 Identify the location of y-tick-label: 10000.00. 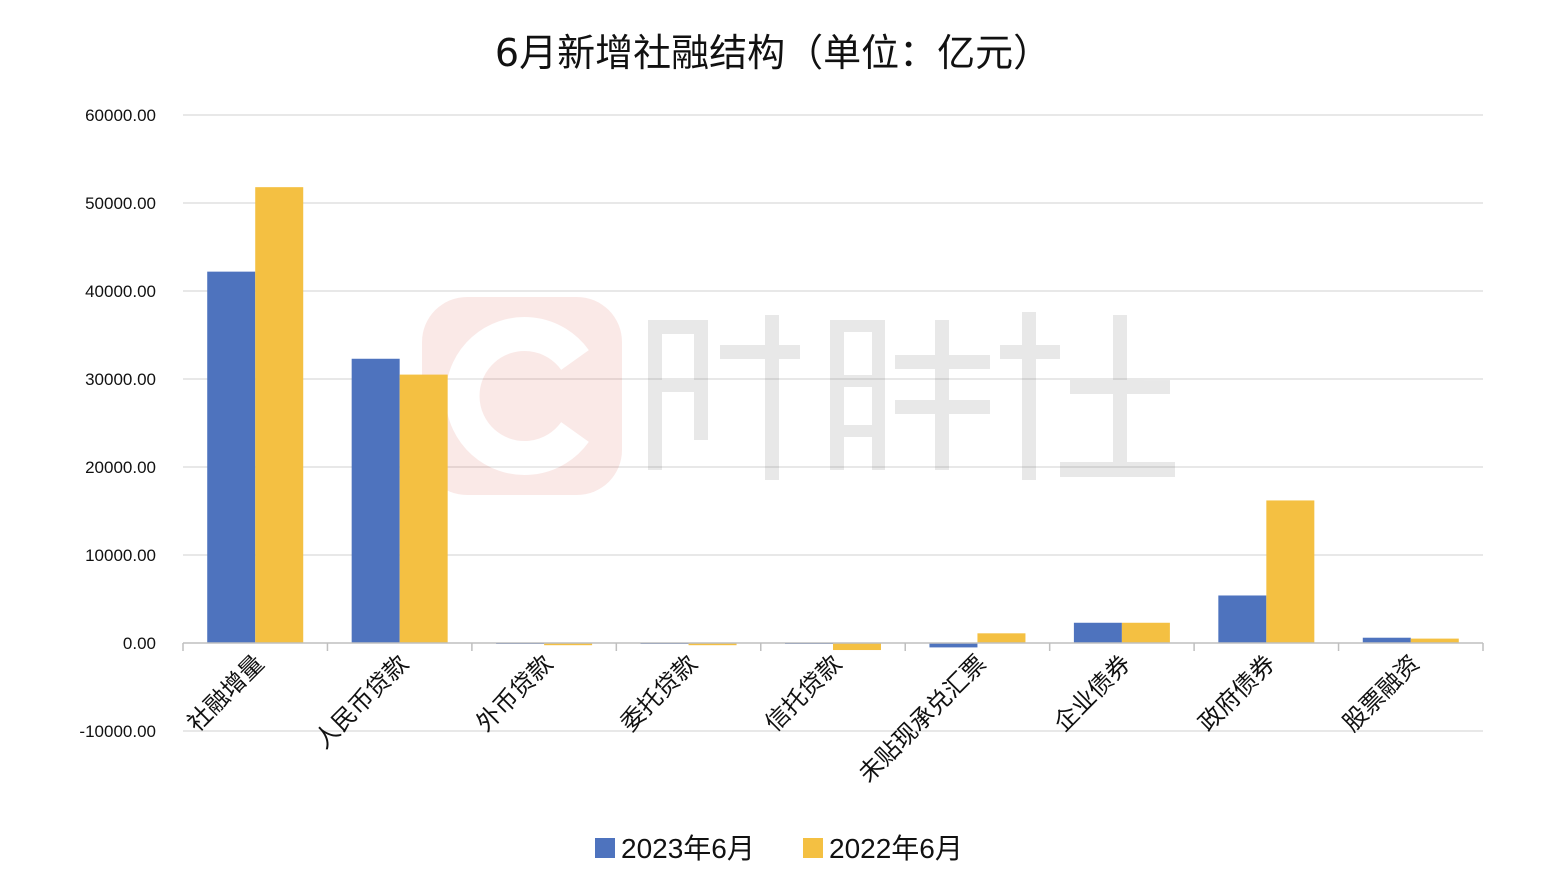
(120, 555).